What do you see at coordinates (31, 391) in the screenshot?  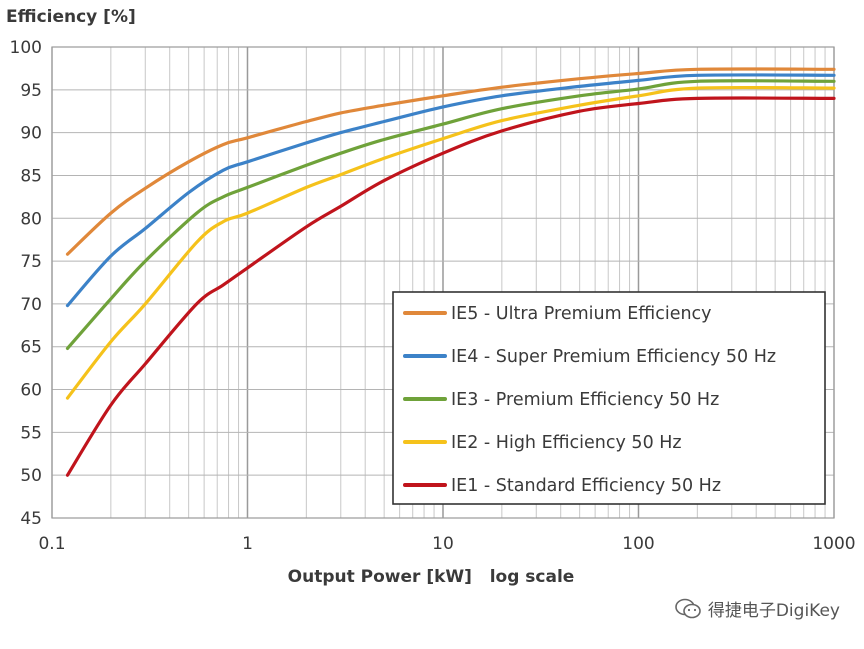 I see `y-tick-label: 60` at bounding box center [31, 391].